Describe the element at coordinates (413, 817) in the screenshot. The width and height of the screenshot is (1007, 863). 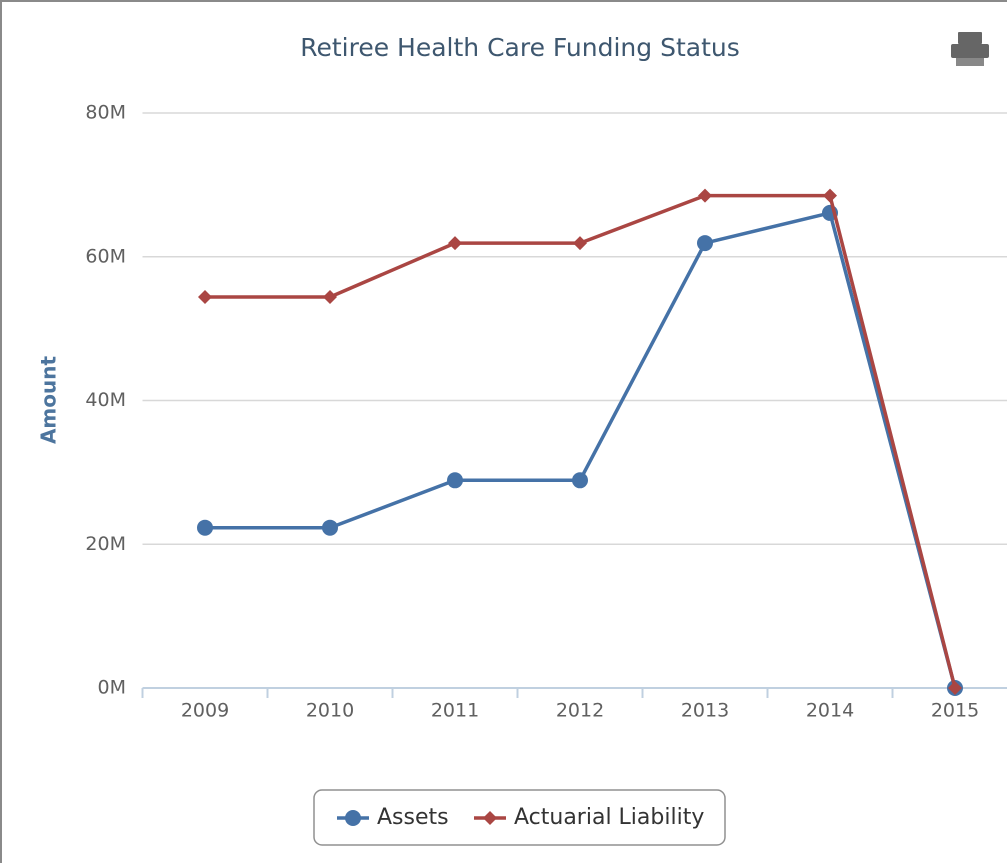
I see `legend-label: Assets` at that location.